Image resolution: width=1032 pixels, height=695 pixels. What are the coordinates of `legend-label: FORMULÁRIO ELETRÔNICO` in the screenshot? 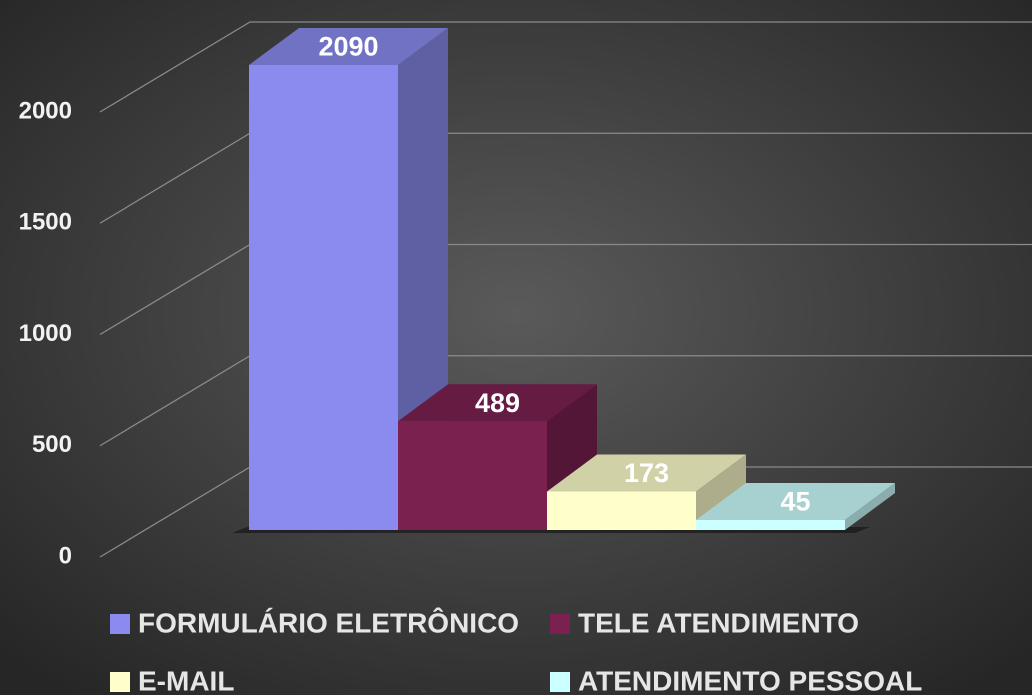 It's located at (328, 622).